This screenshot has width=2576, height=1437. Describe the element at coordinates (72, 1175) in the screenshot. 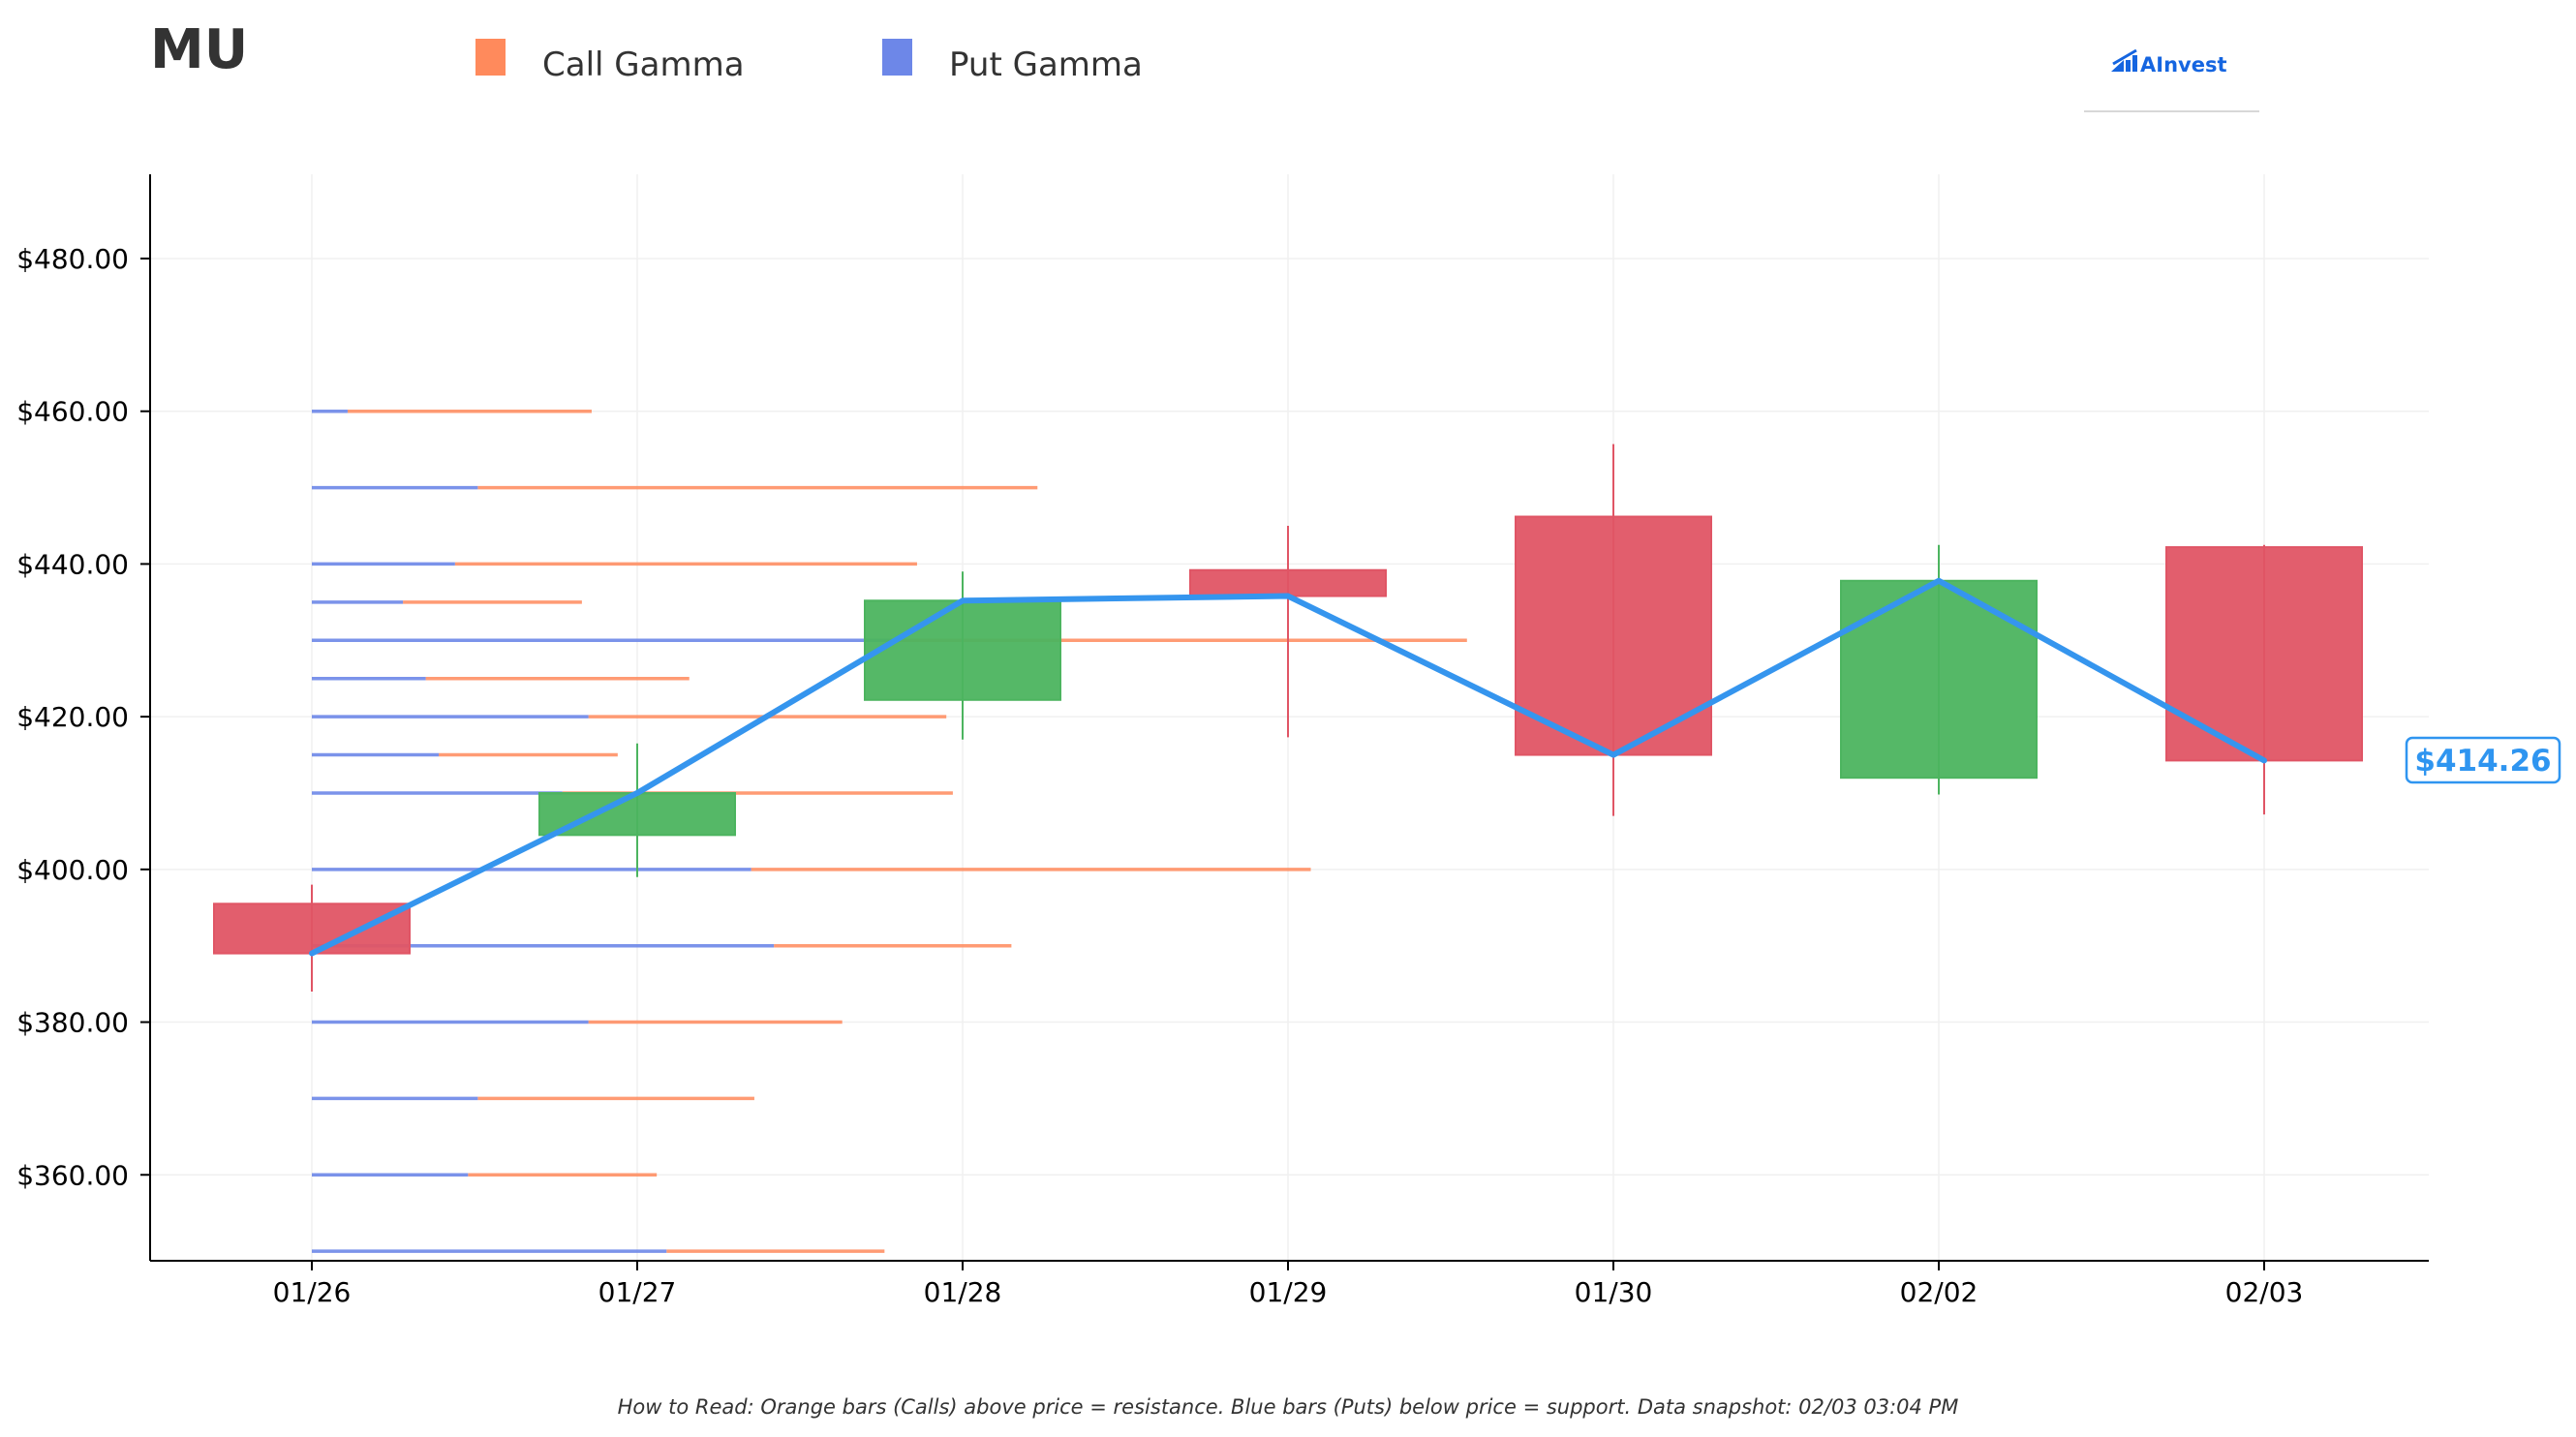

I see `y-tick-label: $360.00` at that location.